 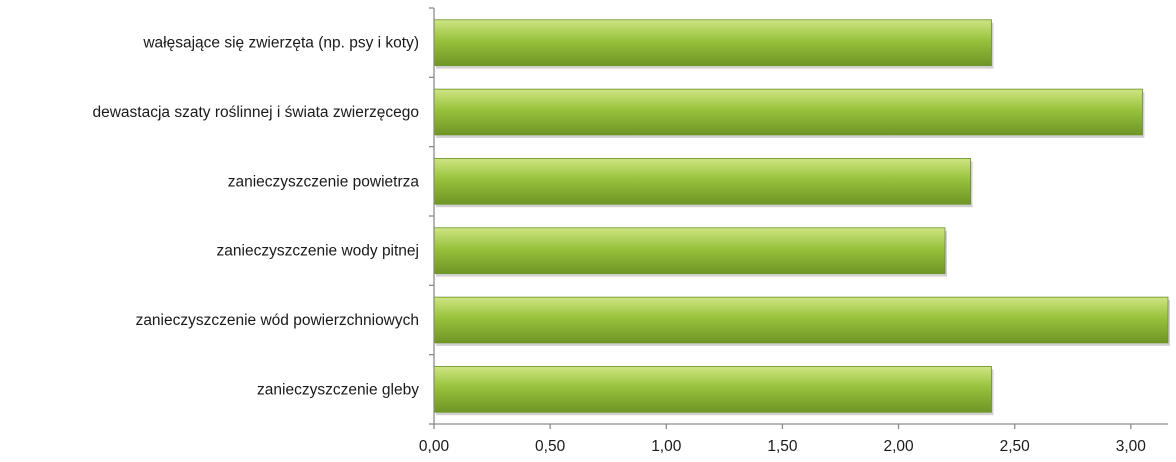 I want to click on x-tick-label: 1,50, so click(x=782, y=446).